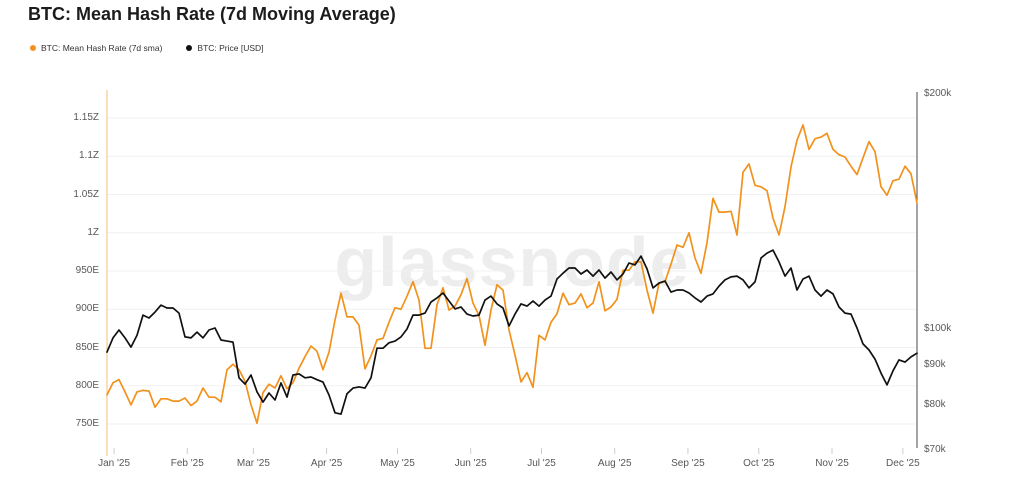 Image resolution: width=1024 pixels, height=499 pixels. What do you see at coordinates (938, 94) in the screenshot?
I see `y-right-tick-label: $200k` at bounding box center [938, 94].